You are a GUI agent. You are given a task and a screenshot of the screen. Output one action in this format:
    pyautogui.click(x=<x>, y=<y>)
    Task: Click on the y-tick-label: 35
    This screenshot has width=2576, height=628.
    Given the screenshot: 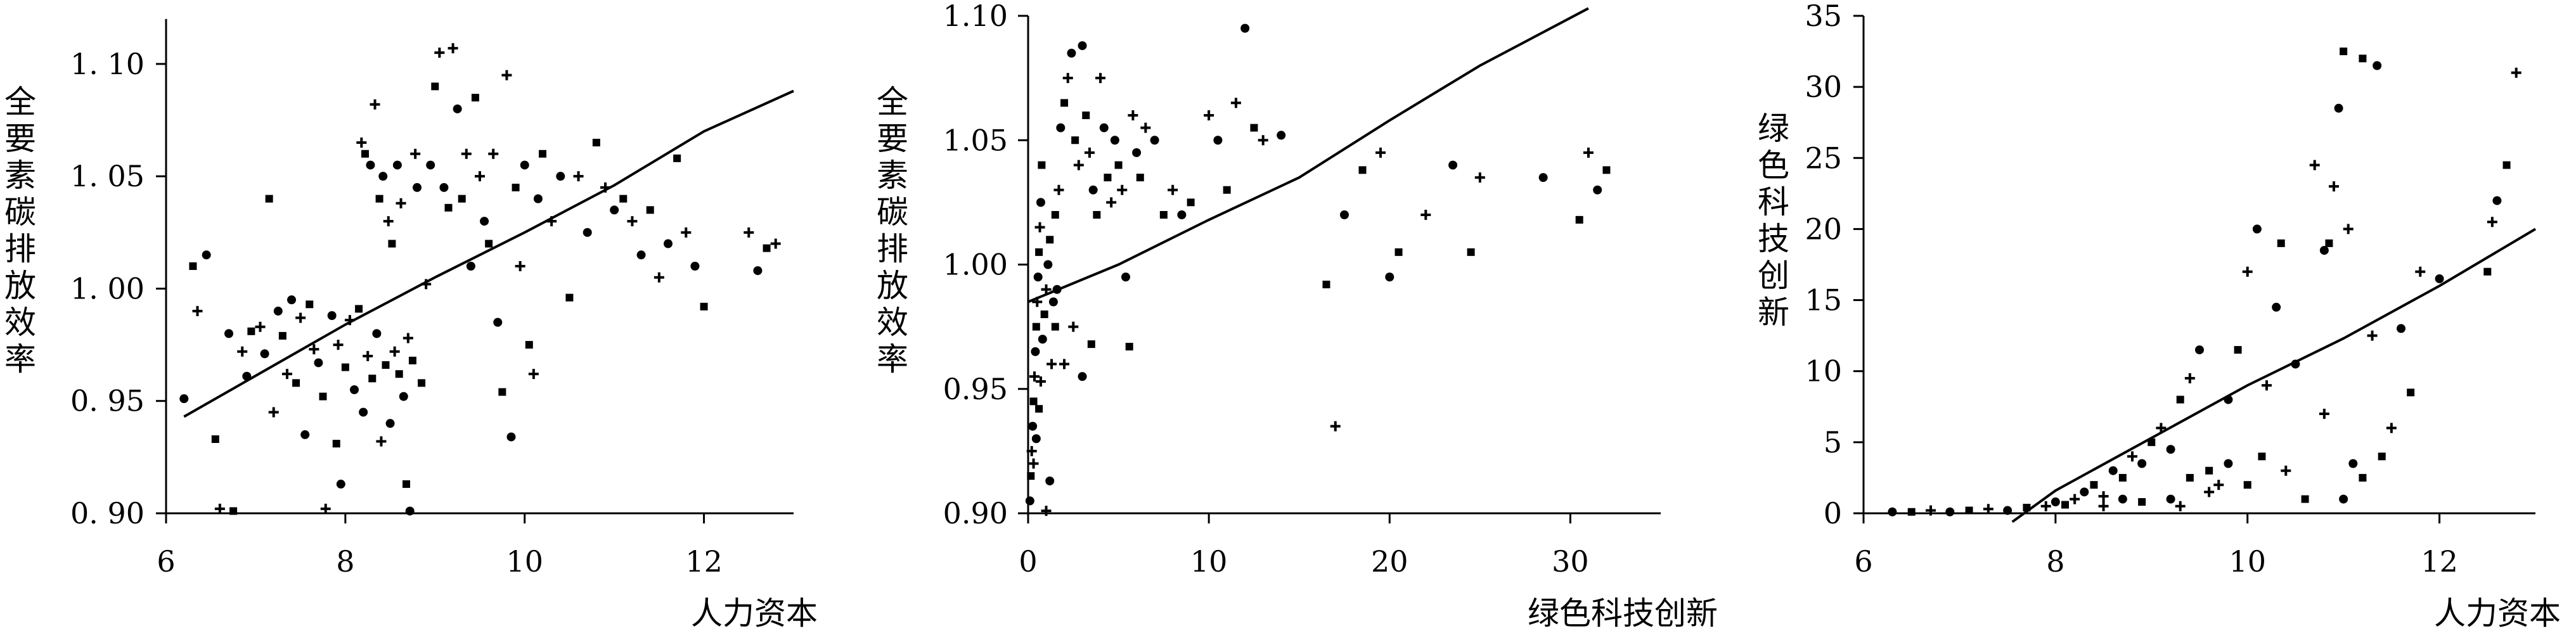 What is the action you would take?
    pyautogui.click(x=1823, y=16)
    